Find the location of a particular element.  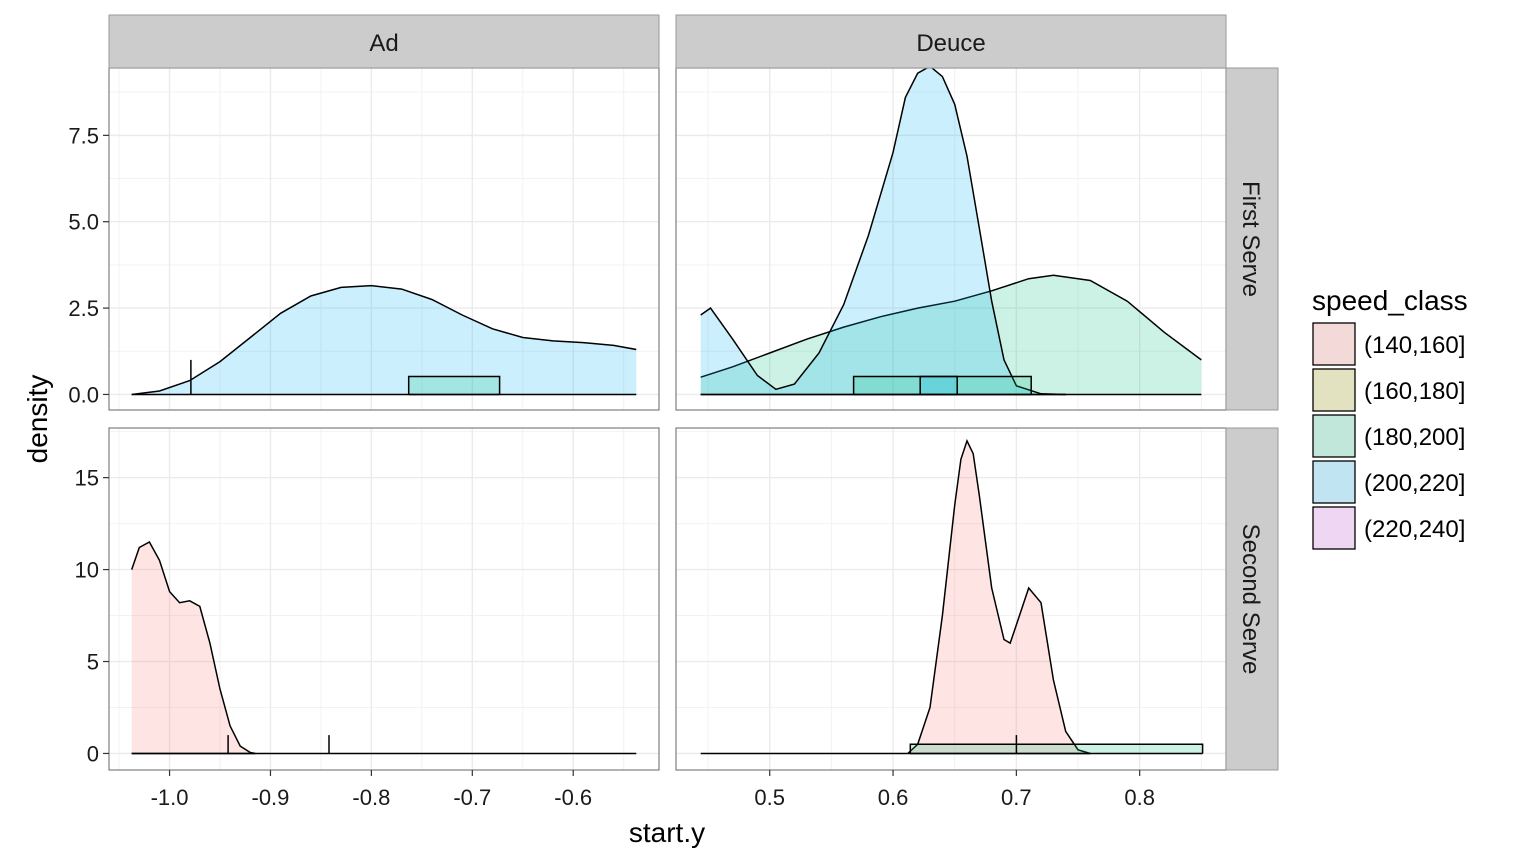

y-tick-label: 0.0 is located at coordinates (83, 394).